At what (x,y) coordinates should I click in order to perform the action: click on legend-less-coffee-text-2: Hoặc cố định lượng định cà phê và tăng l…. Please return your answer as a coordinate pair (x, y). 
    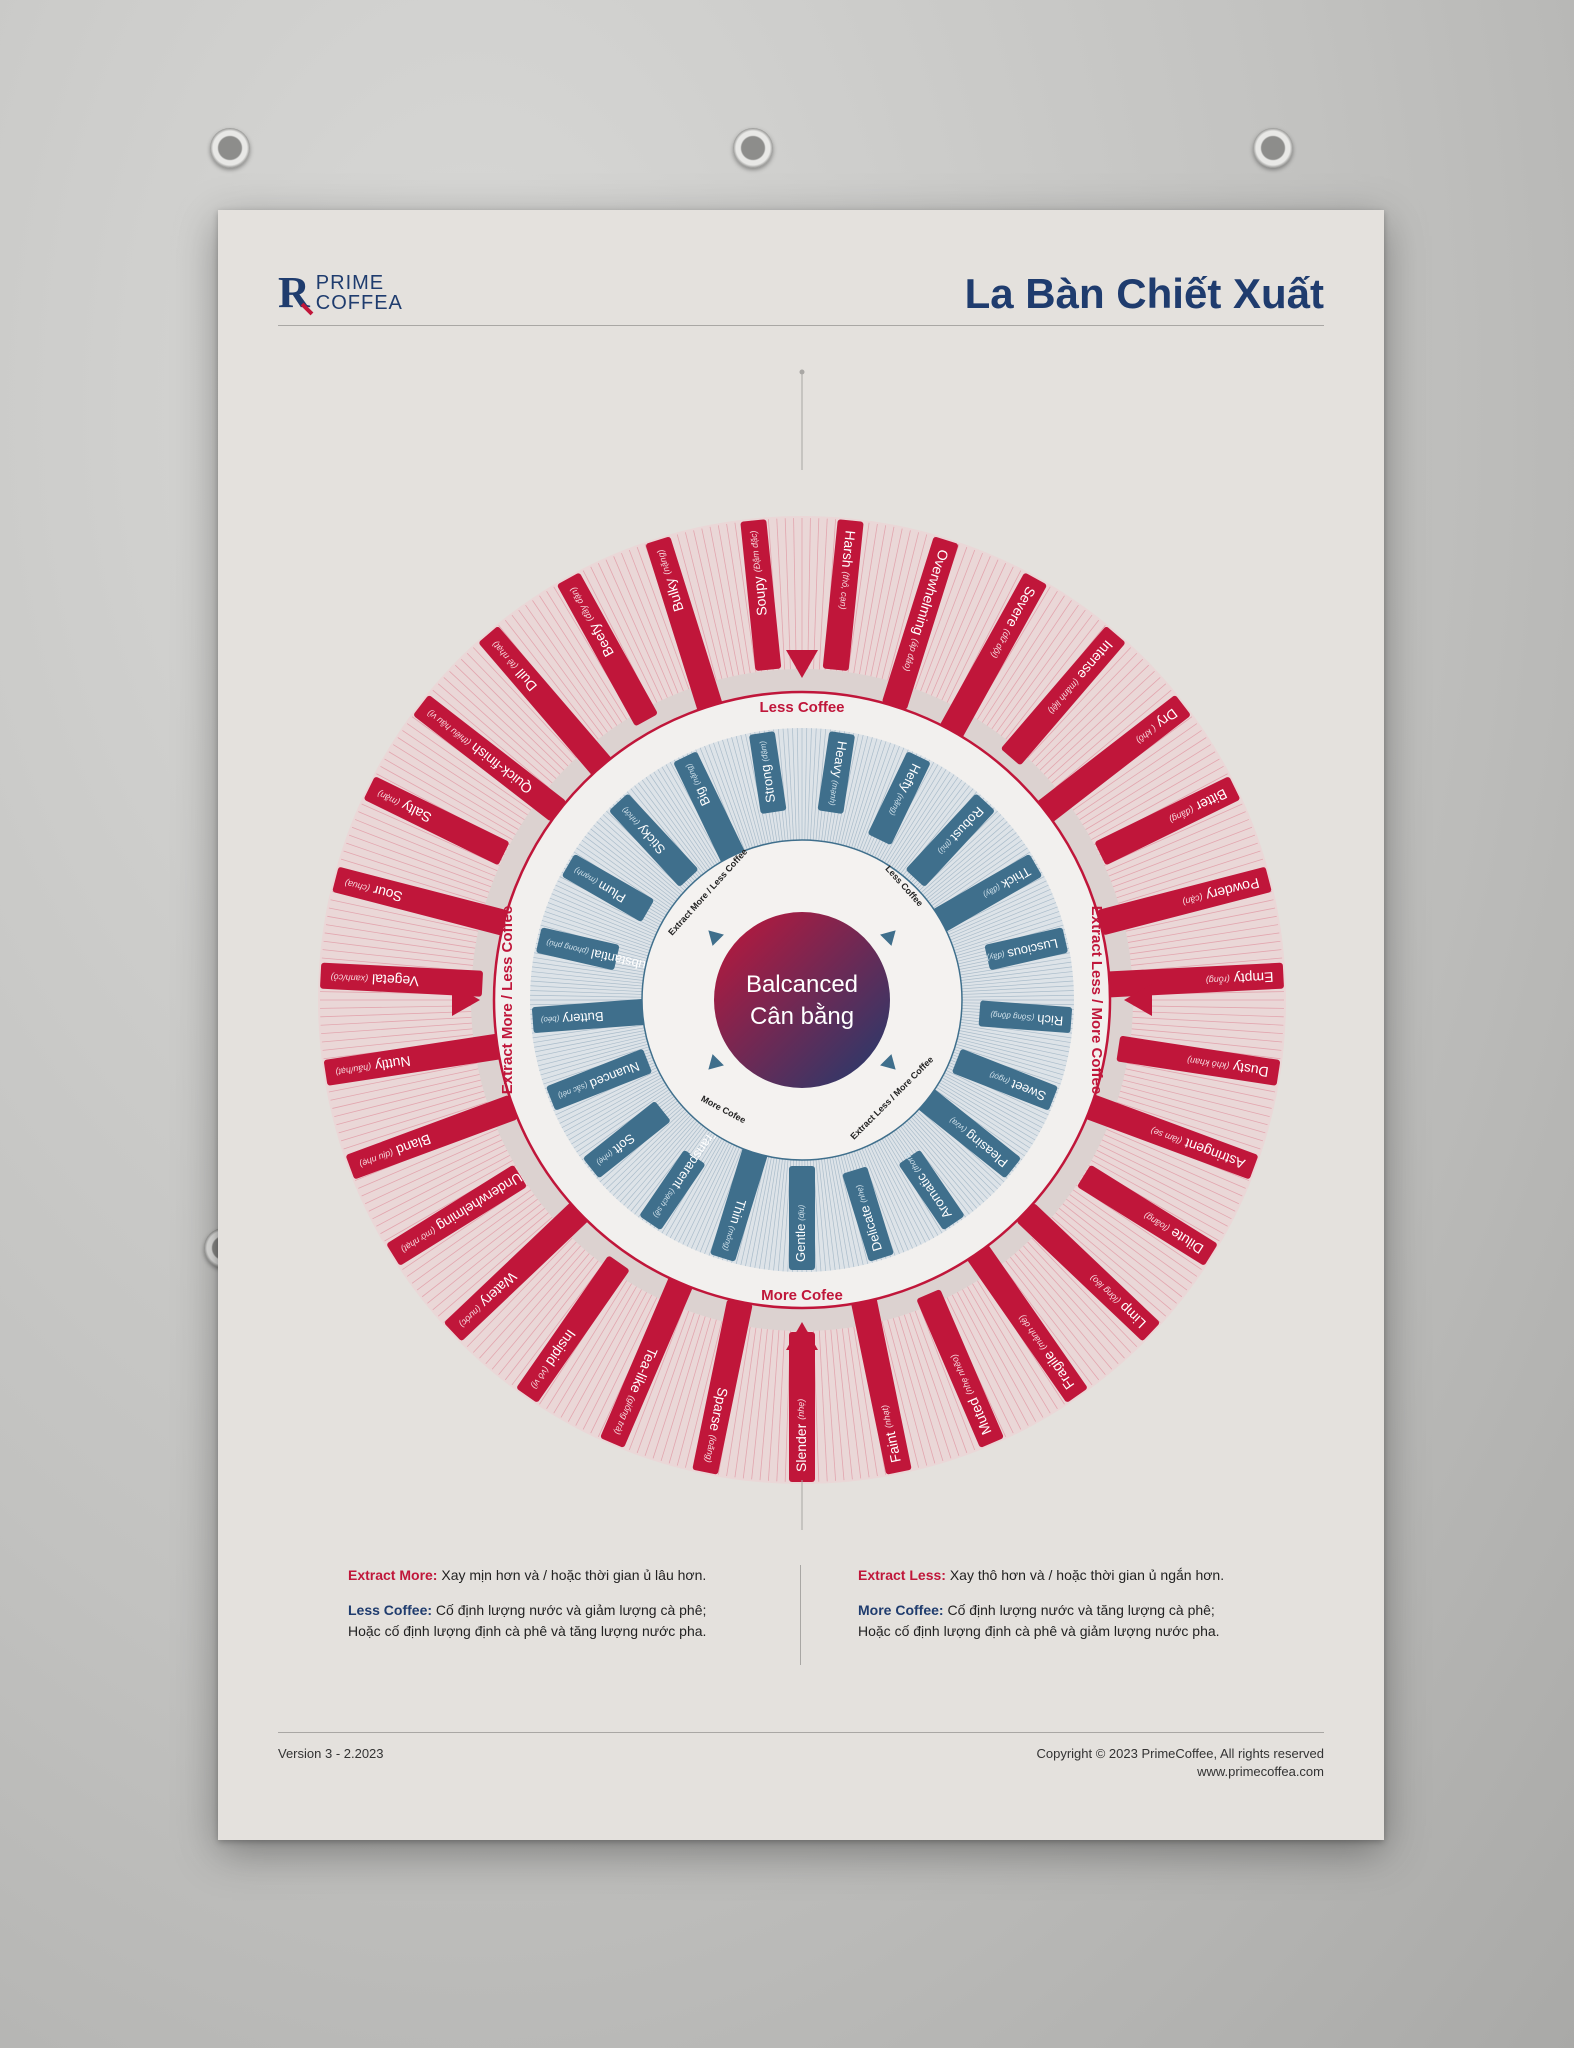
    Looking at the image, I should click on (527, 1631).